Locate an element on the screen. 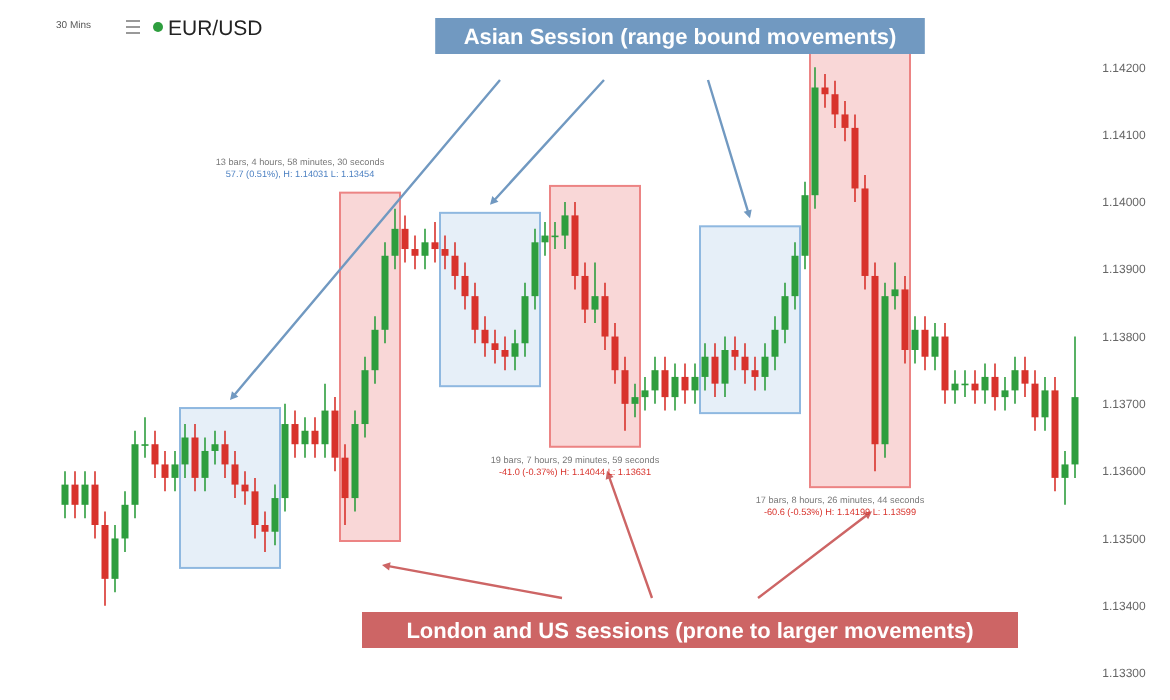 The height and width of the screenshot is (700, 1170). annotation: Asian Session (range bound movements) is located at coordinates (680, 37).